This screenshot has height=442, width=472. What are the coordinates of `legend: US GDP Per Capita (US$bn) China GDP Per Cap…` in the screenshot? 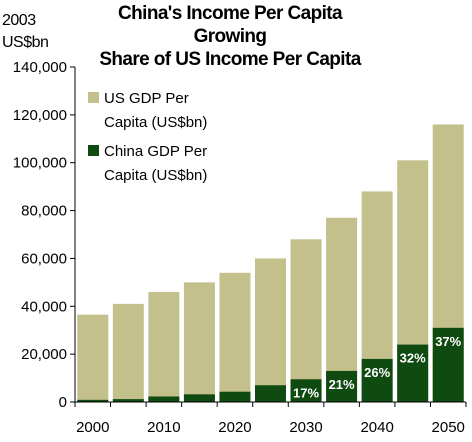 It's located at (147, 137).